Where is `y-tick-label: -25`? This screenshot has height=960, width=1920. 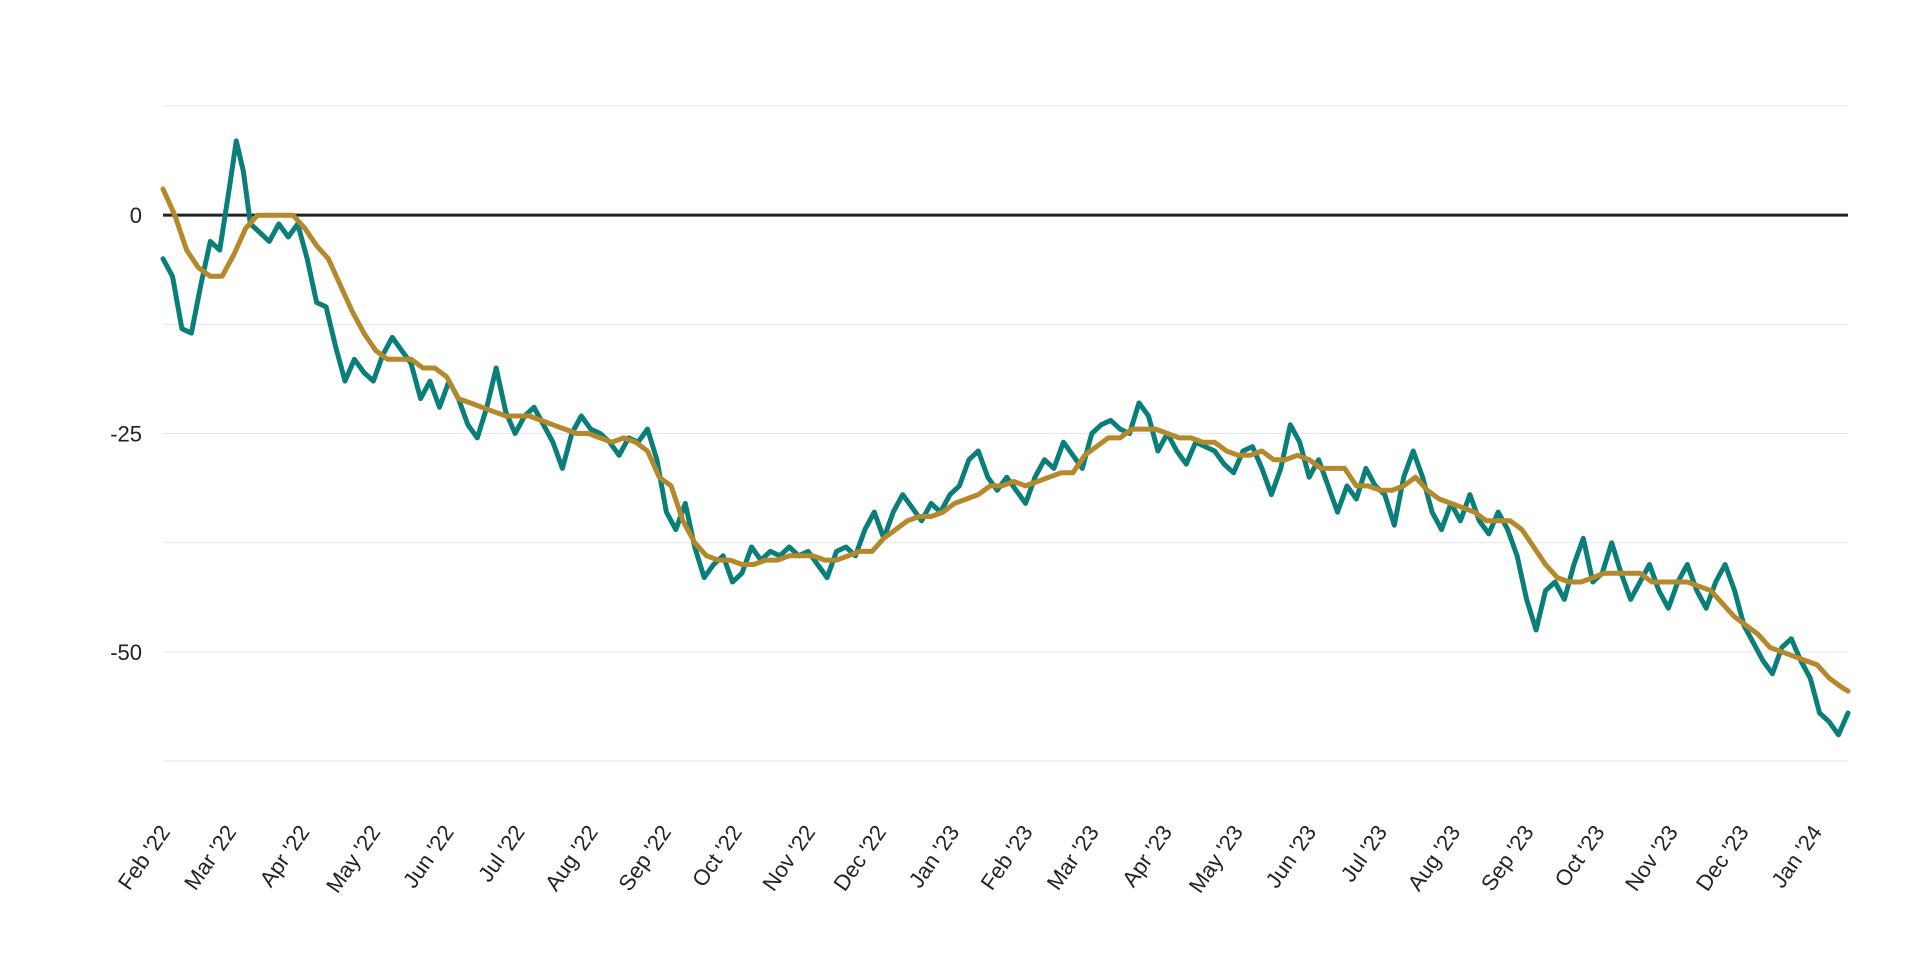 y-tick-label: -25 is located at coordinates (126, 434).